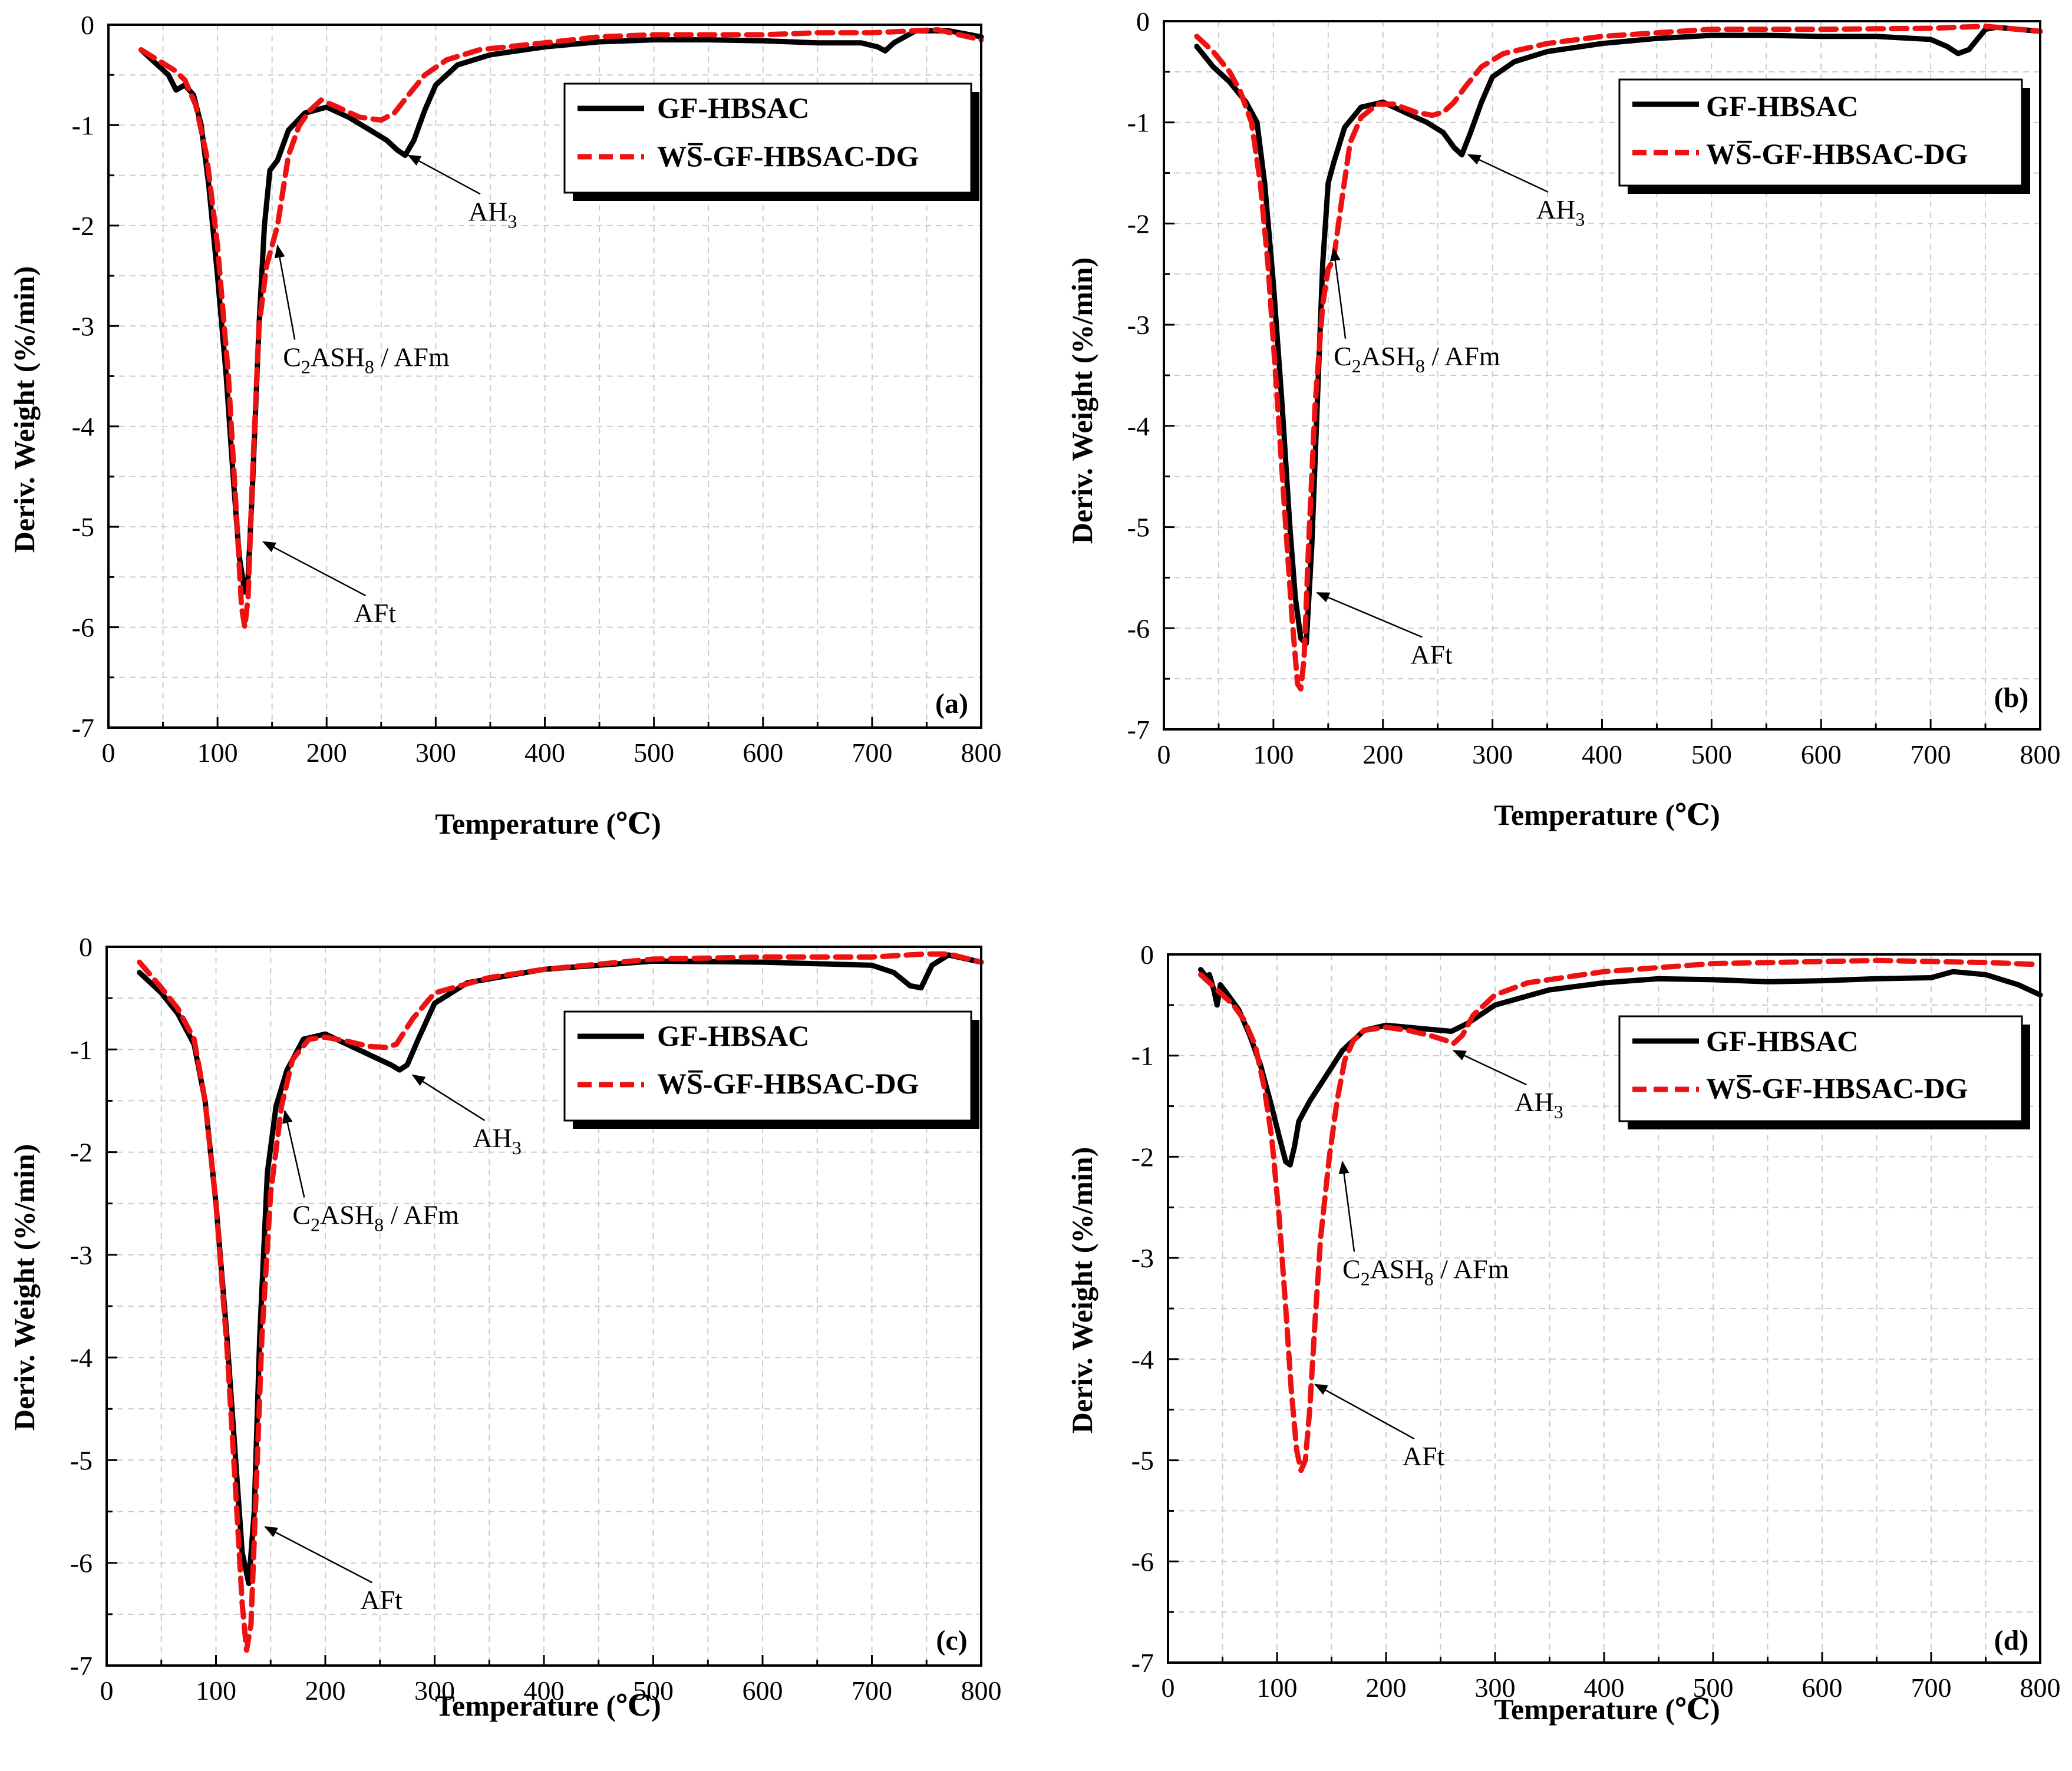 This screenshot has width=2072, height=1771. Describe the element at coordinates (951, 704) in the screenshot. I see `panel-label: (a)` at that location.